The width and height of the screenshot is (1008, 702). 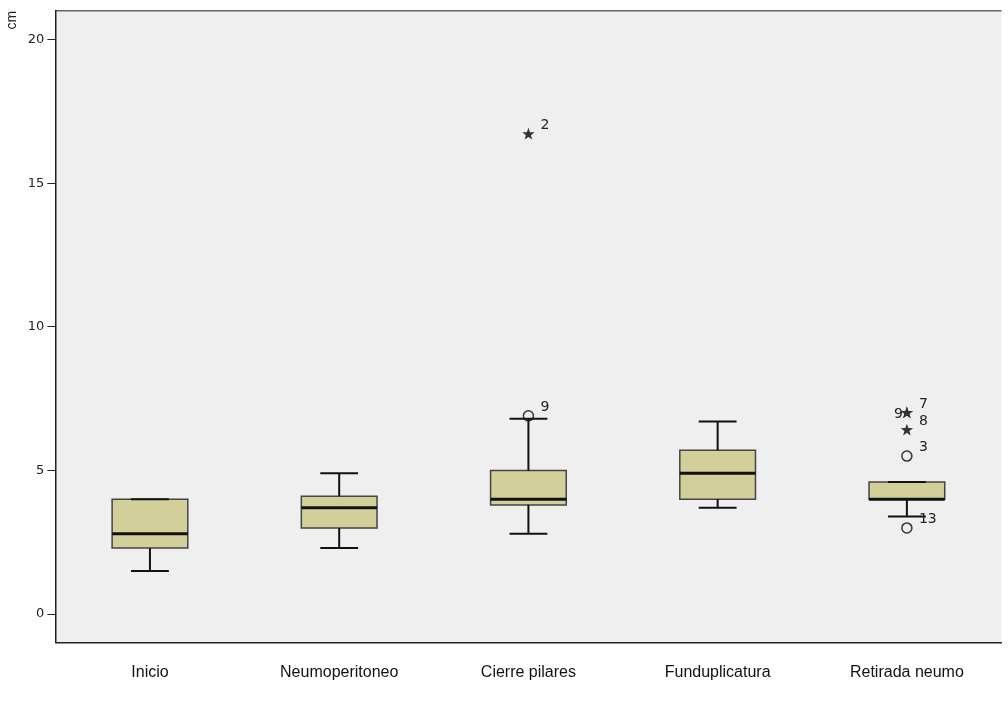 I want to click on x-tick-label: Retirada neumo, so click(x=906, y=671).